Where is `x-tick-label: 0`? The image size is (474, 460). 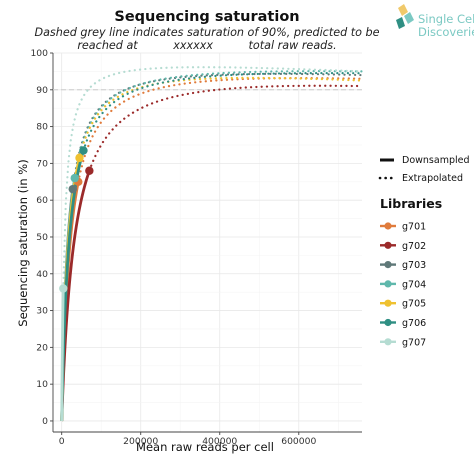
x-tick-label: 0 is located at coordinates (62, 441).